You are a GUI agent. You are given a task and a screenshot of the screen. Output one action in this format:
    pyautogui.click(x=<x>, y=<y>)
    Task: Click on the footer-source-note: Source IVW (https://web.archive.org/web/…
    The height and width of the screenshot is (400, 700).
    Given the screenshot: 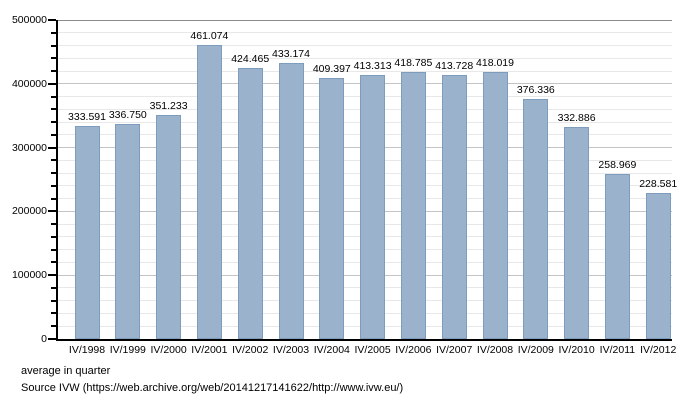 What is the action you would take?
    pyautogui.click(x=212, y=388)
    